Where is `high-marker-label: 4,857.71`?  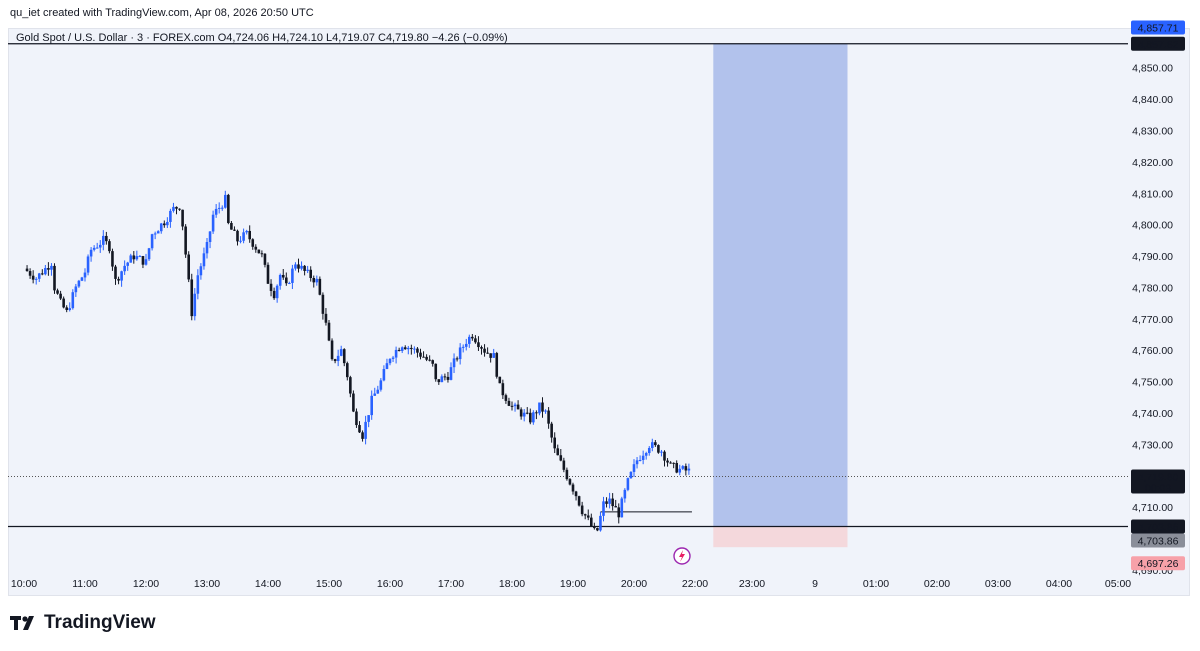 high-marker-label: 4,857.71 is located at coordinates (1158, 28).